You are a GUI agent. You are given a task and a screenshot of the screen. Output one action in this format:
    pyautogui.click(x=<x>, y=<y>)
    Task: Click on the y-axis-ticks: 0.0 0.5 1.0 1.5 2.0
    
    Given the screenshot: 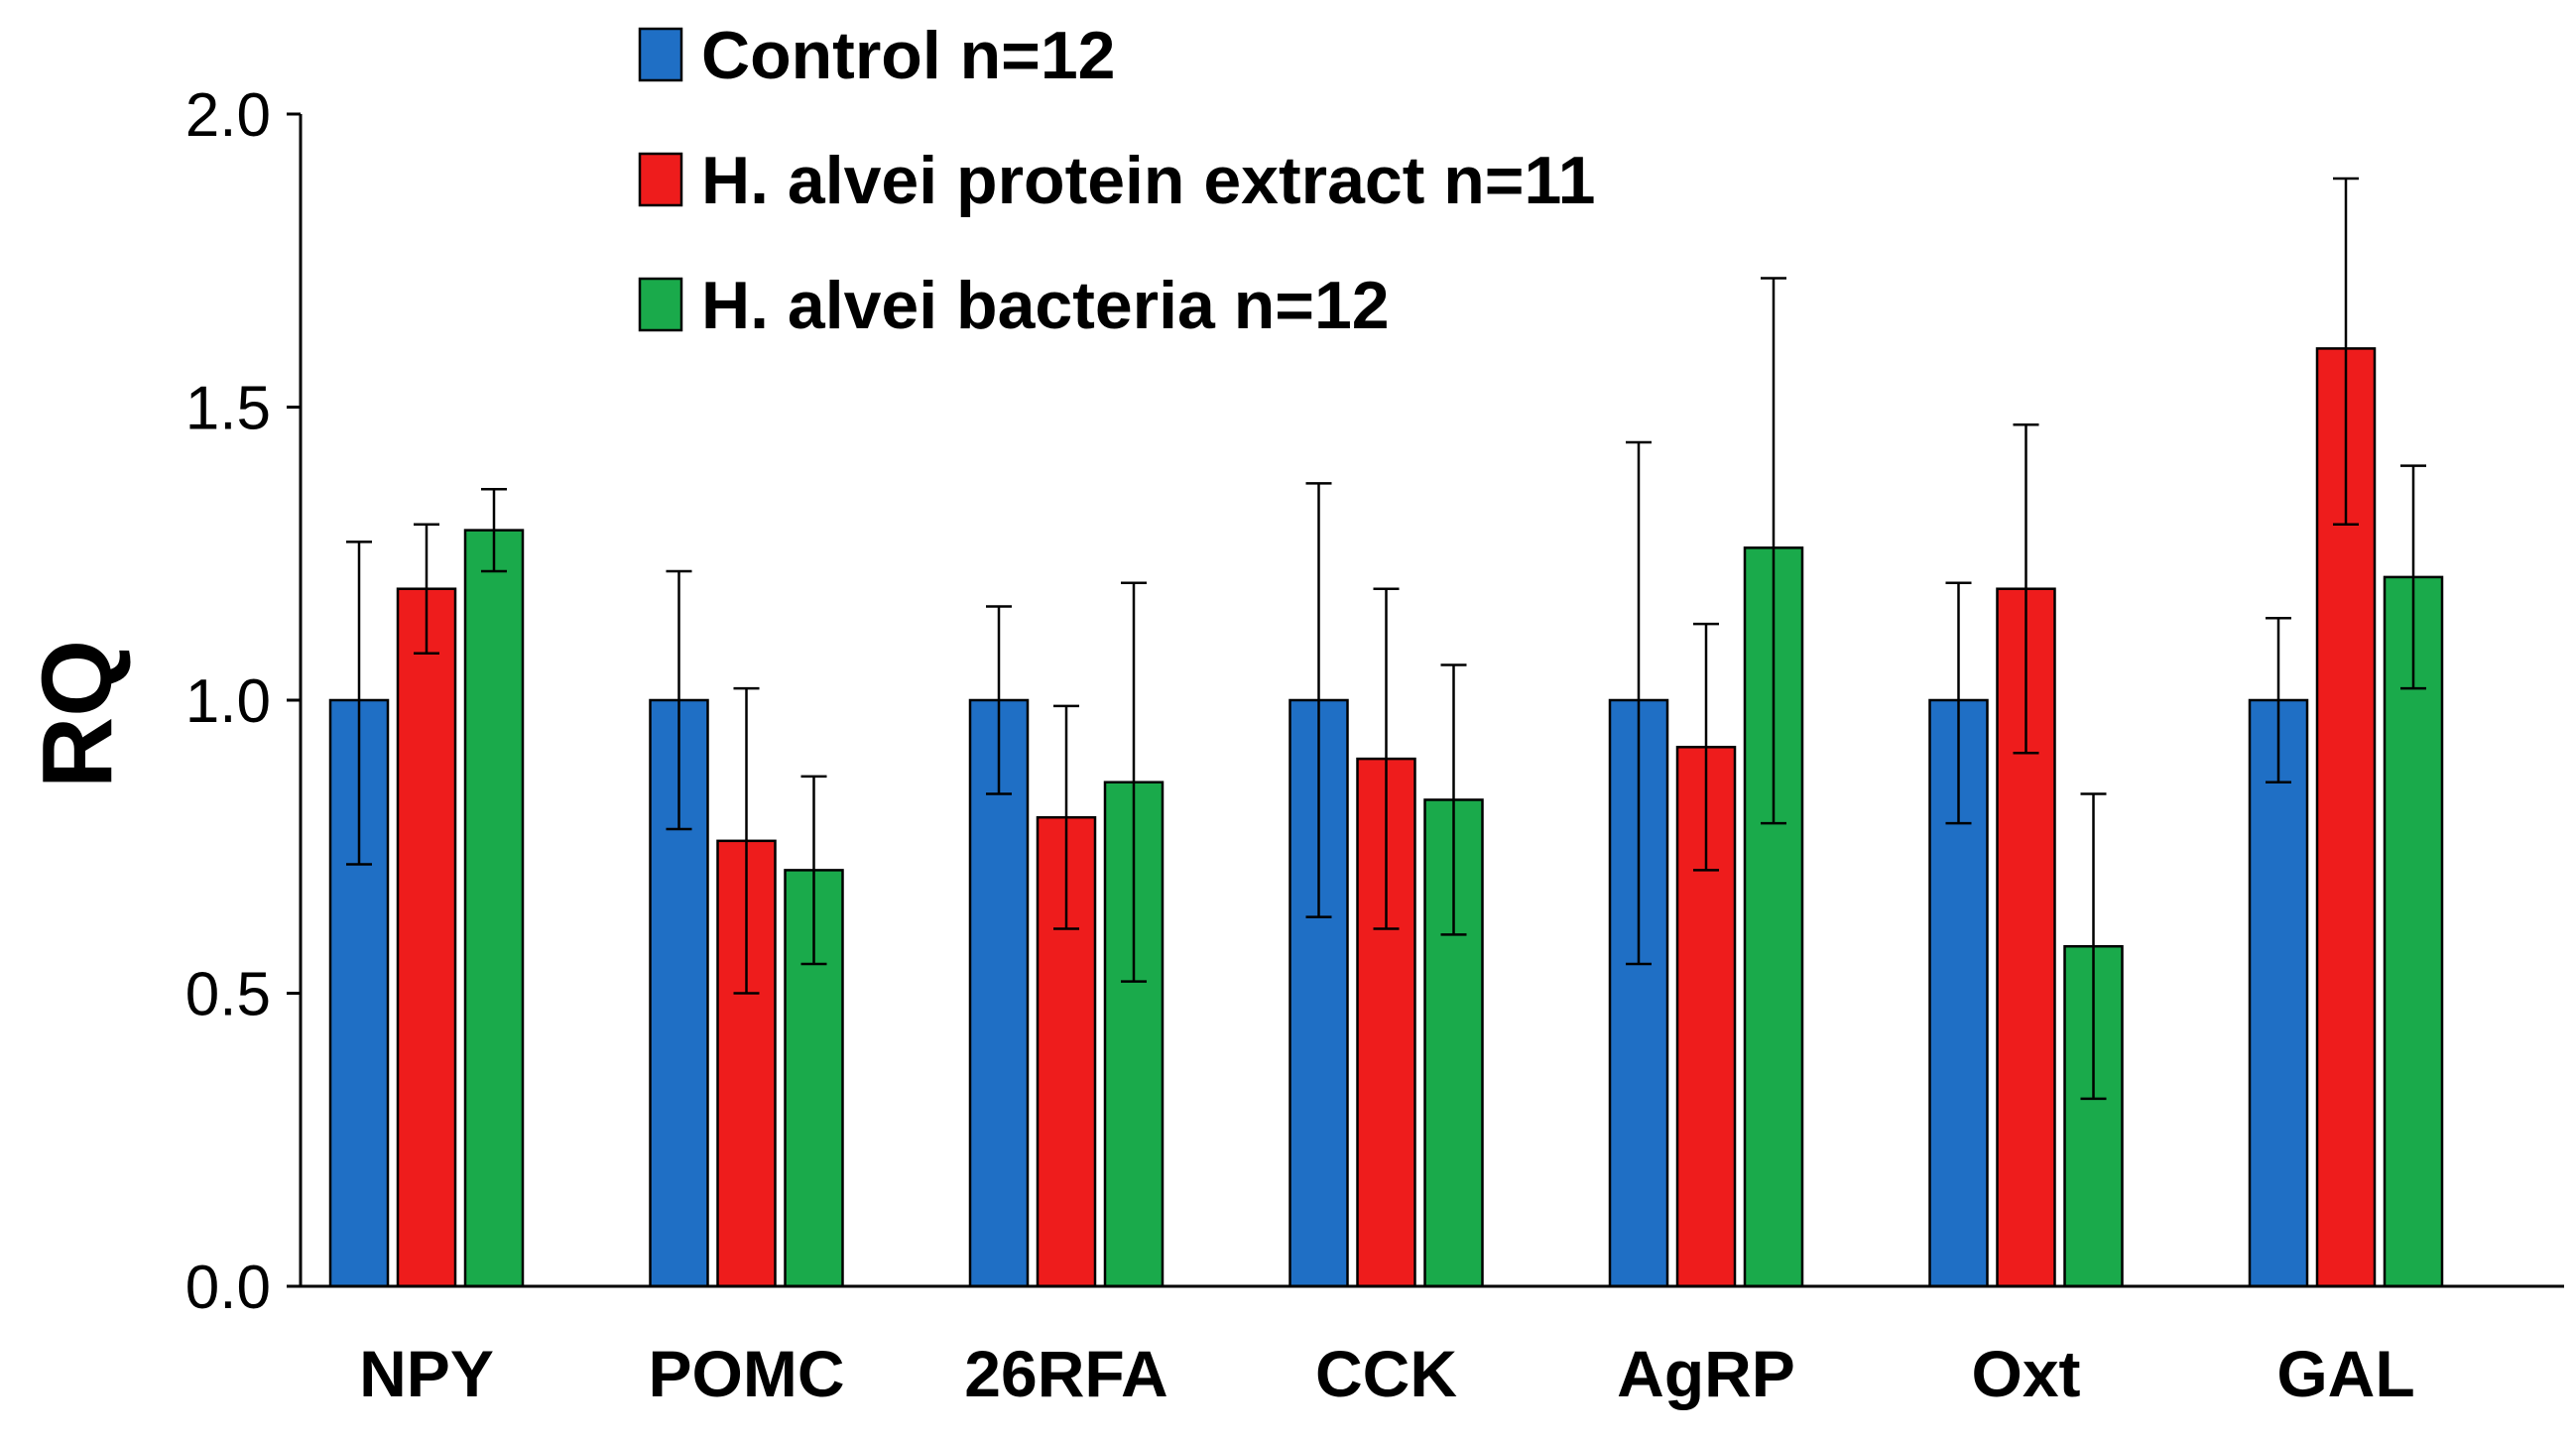 What is the action you would take?
    pyautogui.click(x=243, y=701)
    